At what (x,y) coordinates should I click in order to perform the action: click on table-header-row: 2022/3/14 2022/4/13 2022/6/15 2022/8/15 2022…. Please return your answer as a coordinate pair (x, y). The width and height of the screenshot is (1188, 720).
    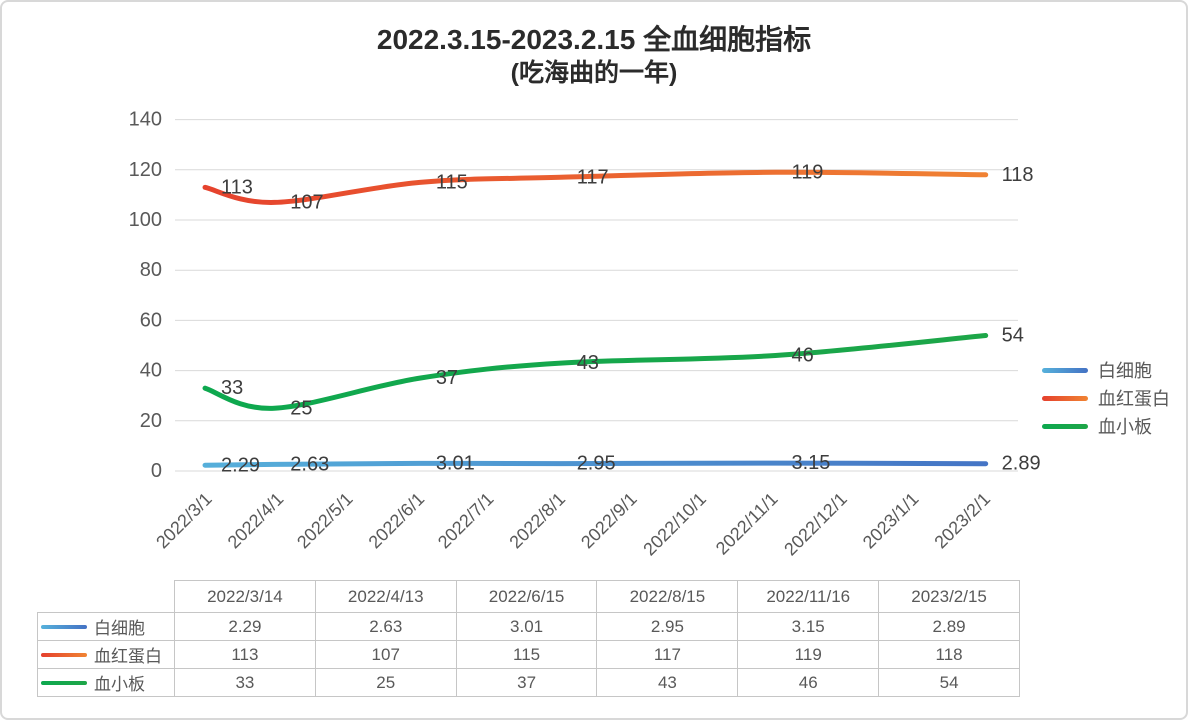
    Looking at the image, I should click on (529, 596).